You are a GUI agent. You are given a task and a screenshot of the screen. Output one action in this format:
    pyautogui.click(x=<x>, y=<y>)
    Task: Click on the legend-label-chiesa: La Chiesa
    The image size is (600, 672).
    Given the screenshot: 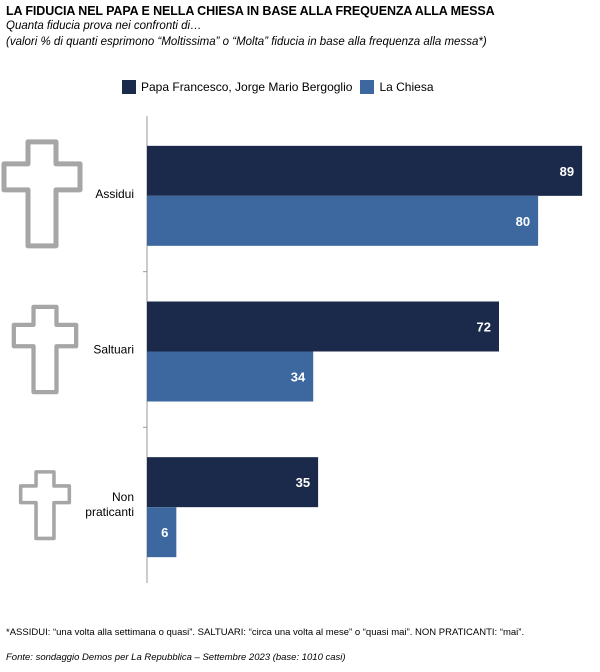 What is the action you would take?
    pyautogui.click(x=406, y=87)
    